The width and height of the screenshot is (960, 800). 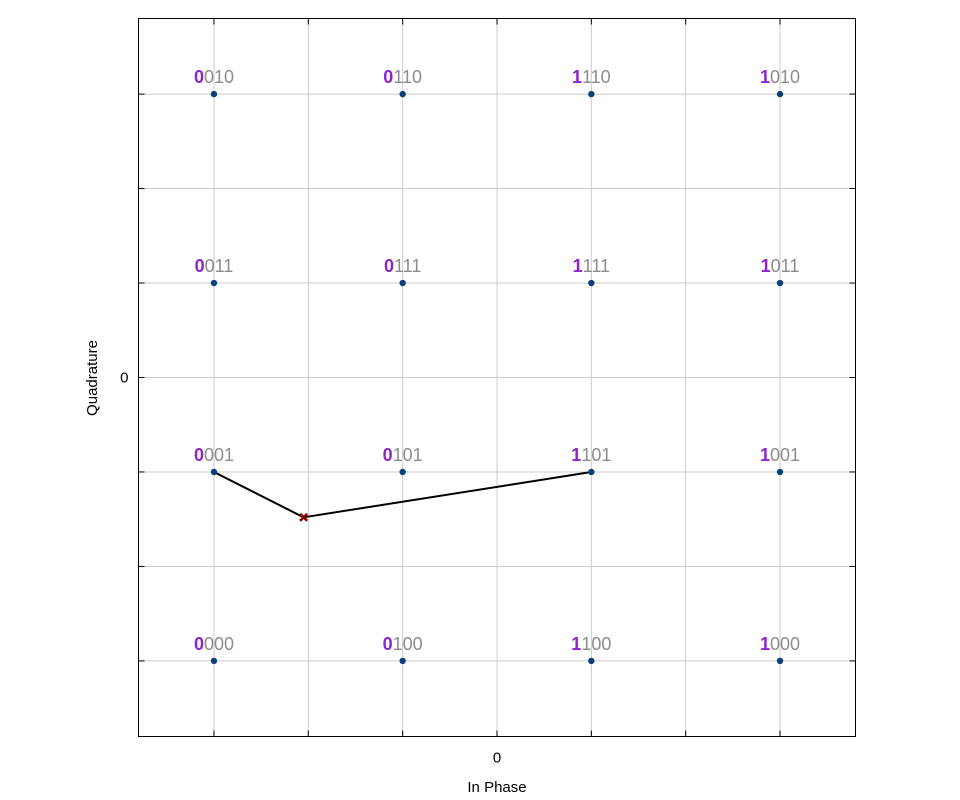 I want to click on symbol-label: 1001, so click(x=780, y=455).